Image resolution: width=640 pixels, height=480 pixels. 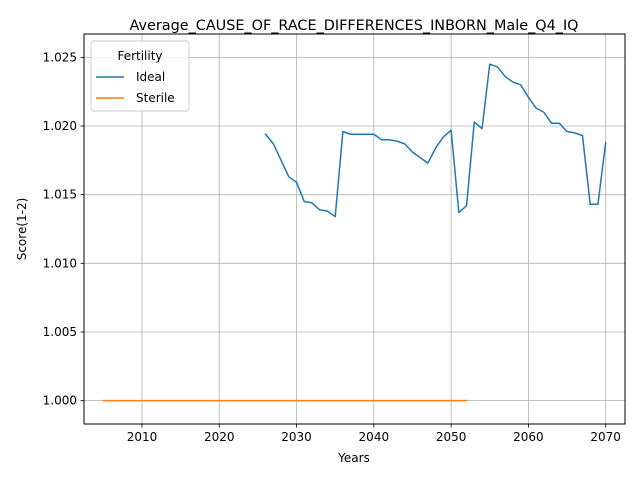 I want to click on y-tick-label: 1.025, so click(x=60, y=57).